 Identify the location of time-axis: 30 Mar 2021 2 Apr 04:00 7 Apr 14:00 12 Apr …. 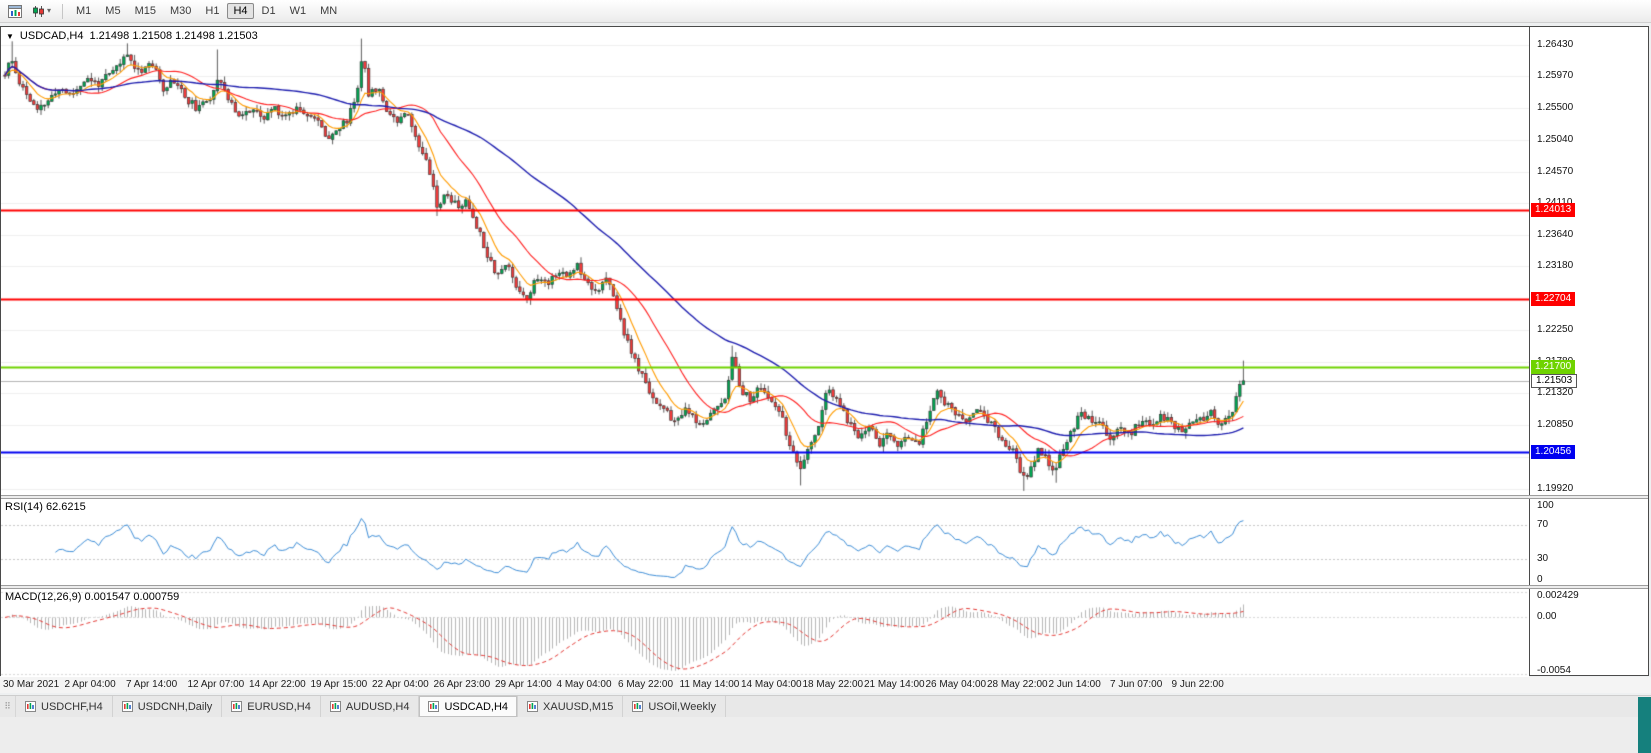
(825, 685).